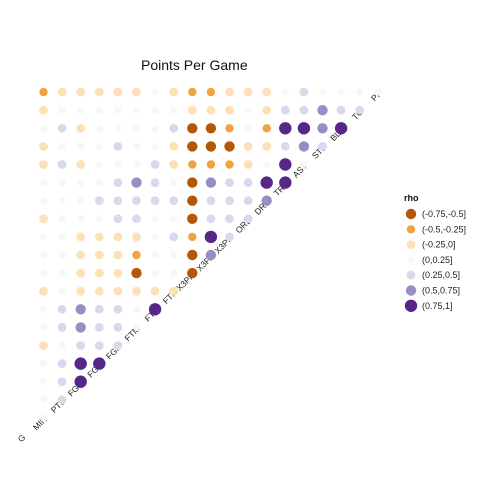 The height and width of the screenshot is (504, 504). Describe the element at coordinates (304, 146) in the screenshot. I see `point-stl-trb` at that location.